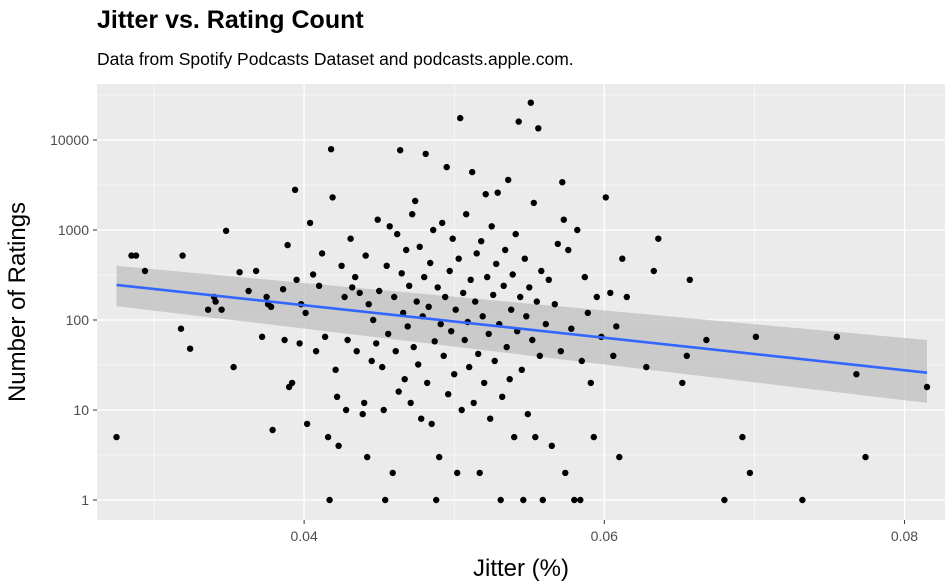 The width and height of the screenshot is (952, 588). I want to click on x-axis-title: Jitter (%), so click(521, 568).